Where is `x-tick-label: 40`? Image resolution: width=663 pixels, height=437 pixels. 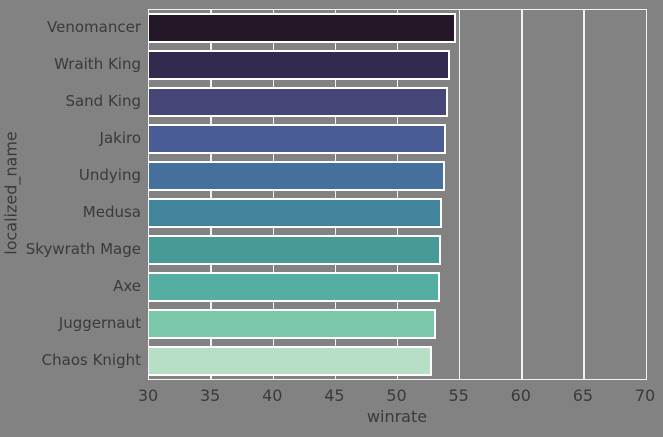
x-tick-label: 40 is located at coordinates (272, 395).